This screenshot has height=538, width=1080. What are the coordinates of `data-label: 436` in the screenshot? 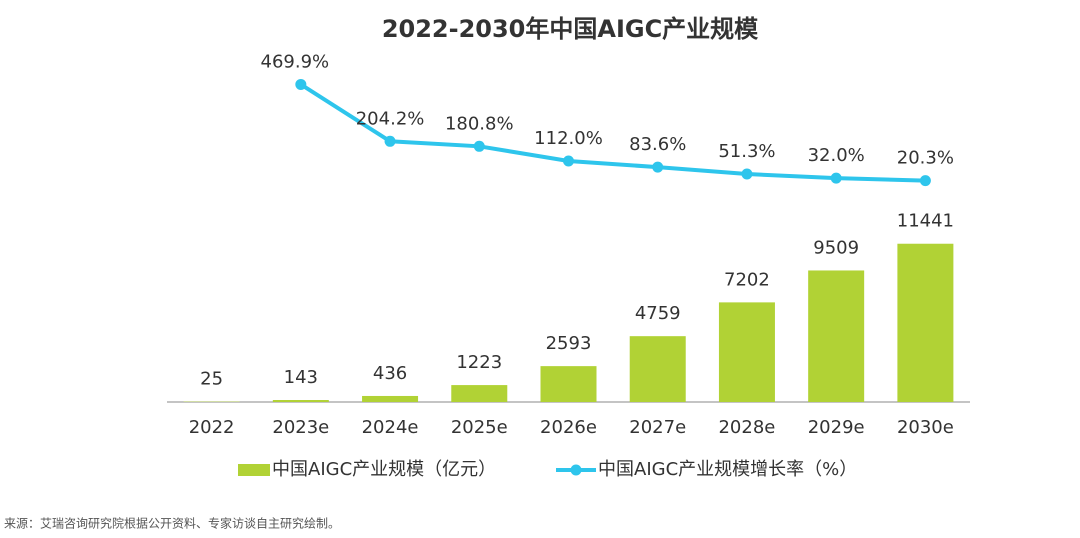 It's located at (390, 373).